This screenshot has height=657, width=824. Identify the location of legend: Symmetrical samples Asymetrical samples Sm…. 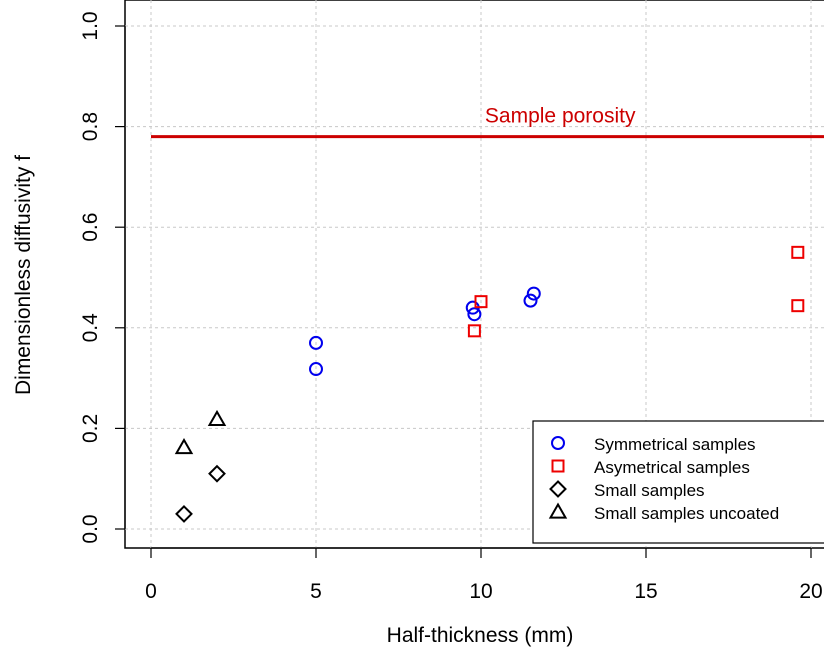
(678, 482).